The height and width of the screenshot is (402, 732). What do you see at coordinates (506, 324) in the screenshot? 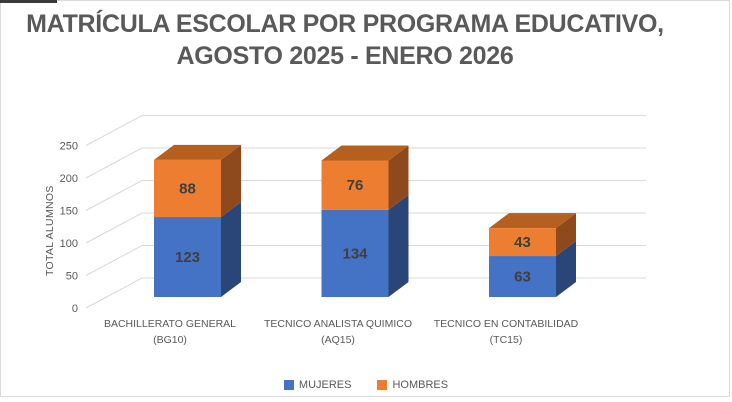
I see `x-category-label: TECNICO EN CONTABILIDAD` at bounding box center [506, 324].